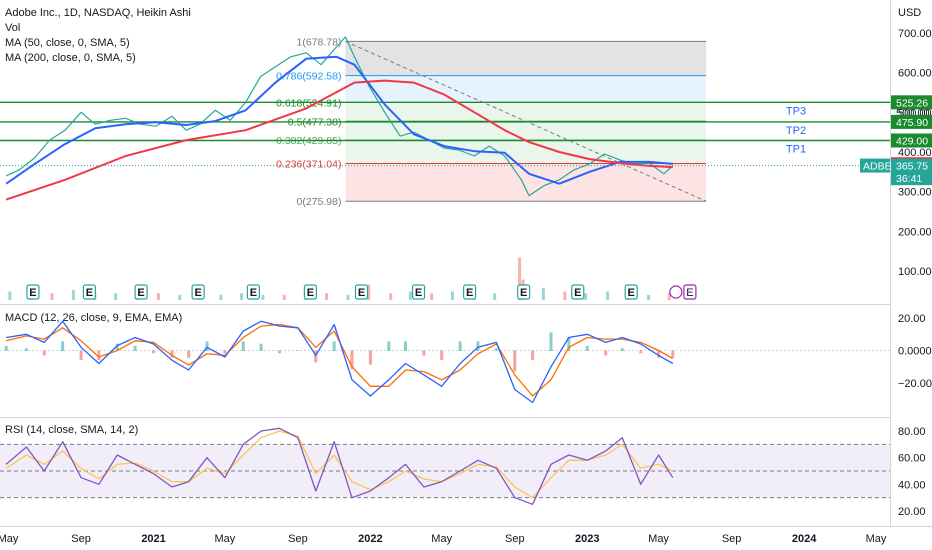  What do you see at coordinates (319, 202) in the screenshot?
I see `fib-label-0: 0(275.98)` at bounding box center [319, 202].